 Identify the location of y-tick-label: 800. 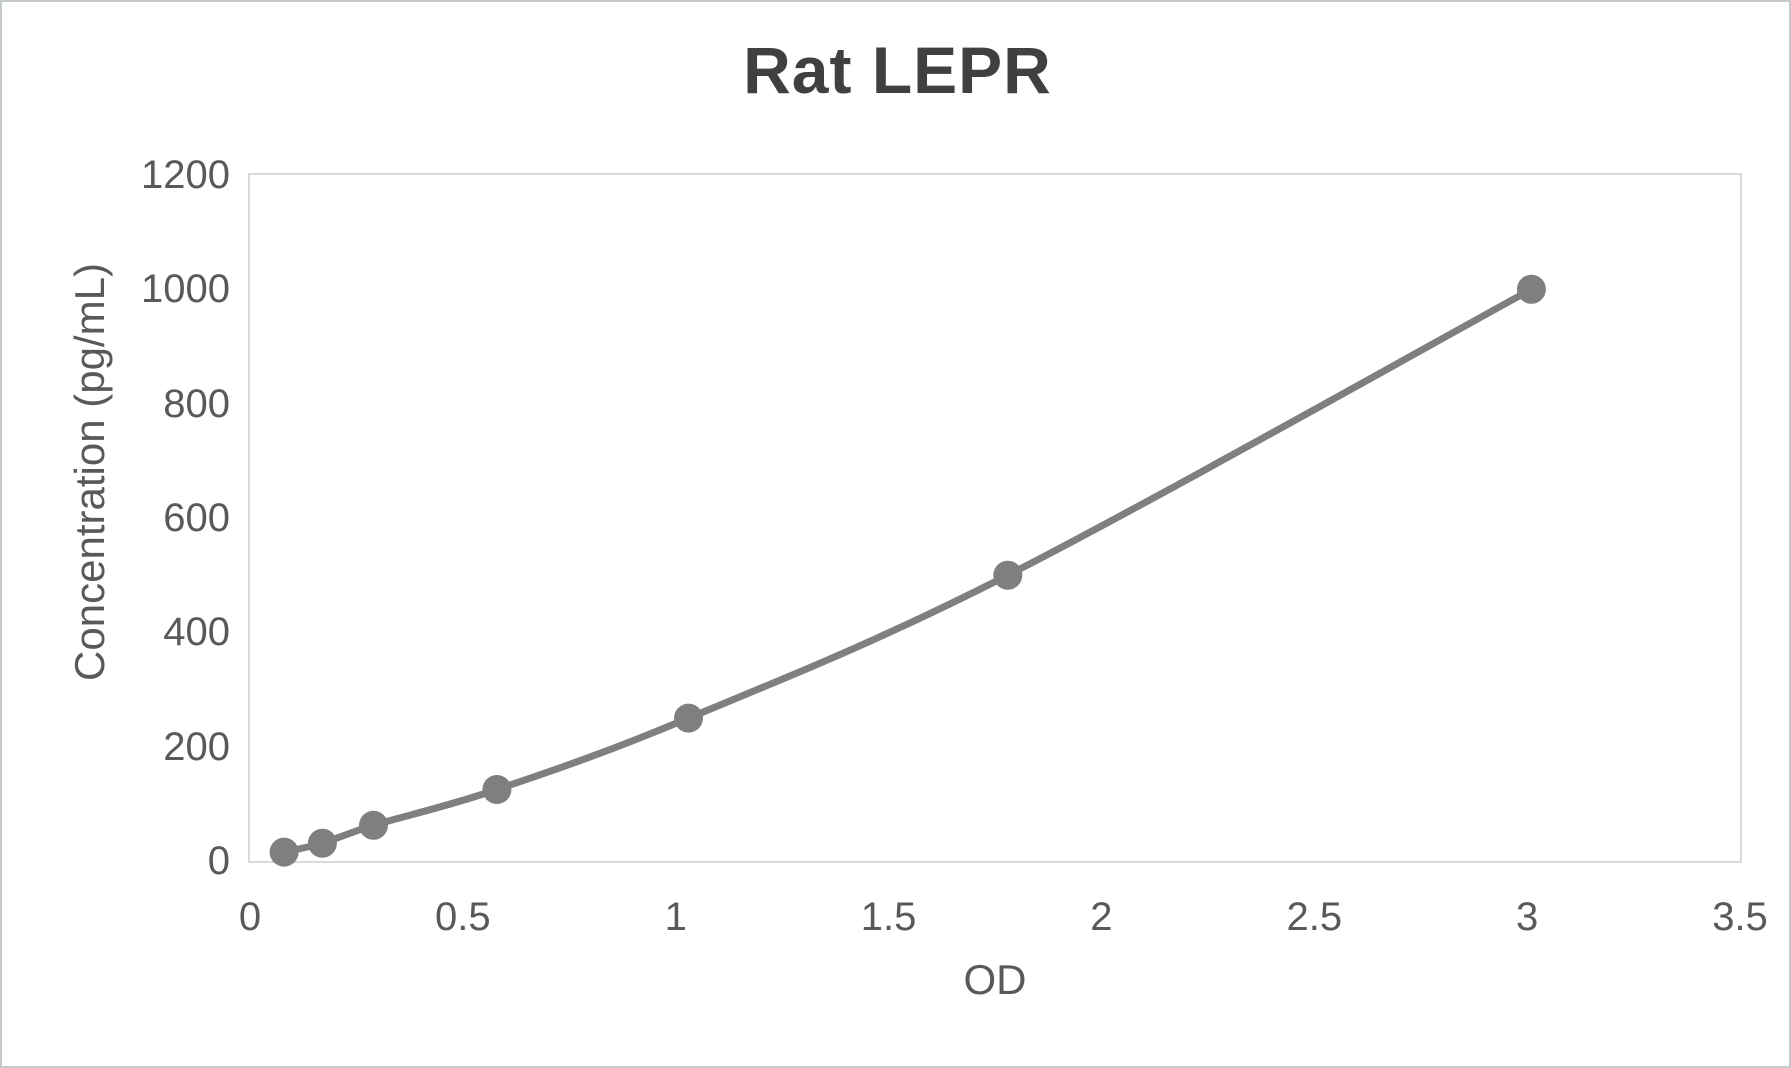
(196, 403).